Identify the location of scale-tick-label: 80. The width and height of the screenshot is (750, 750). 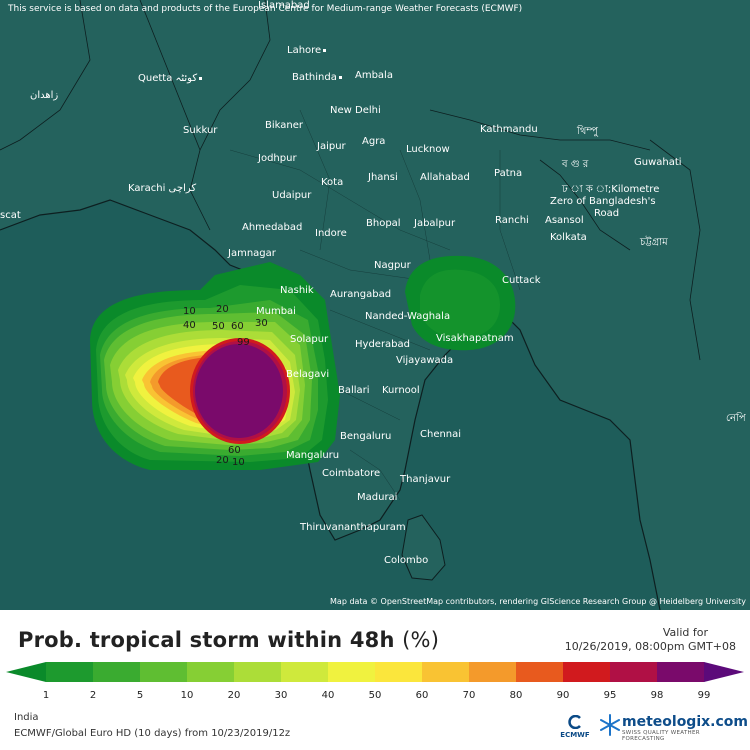
(516, 695).